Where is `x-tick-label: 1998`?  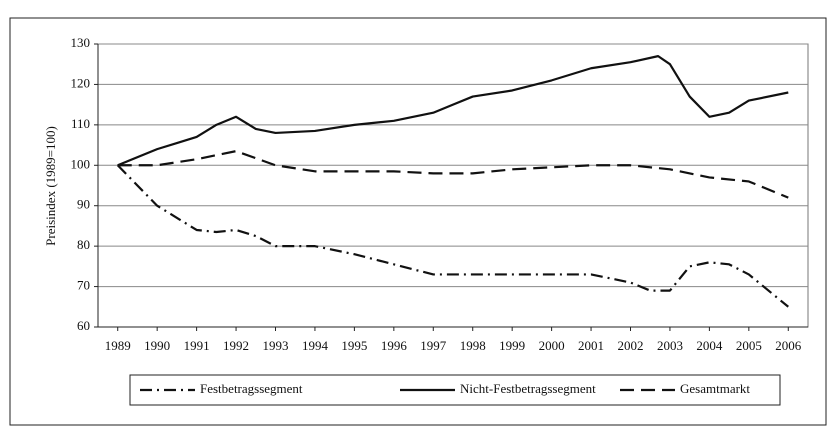
x-tick-label: 1998 is located at coordinates (473, 345).